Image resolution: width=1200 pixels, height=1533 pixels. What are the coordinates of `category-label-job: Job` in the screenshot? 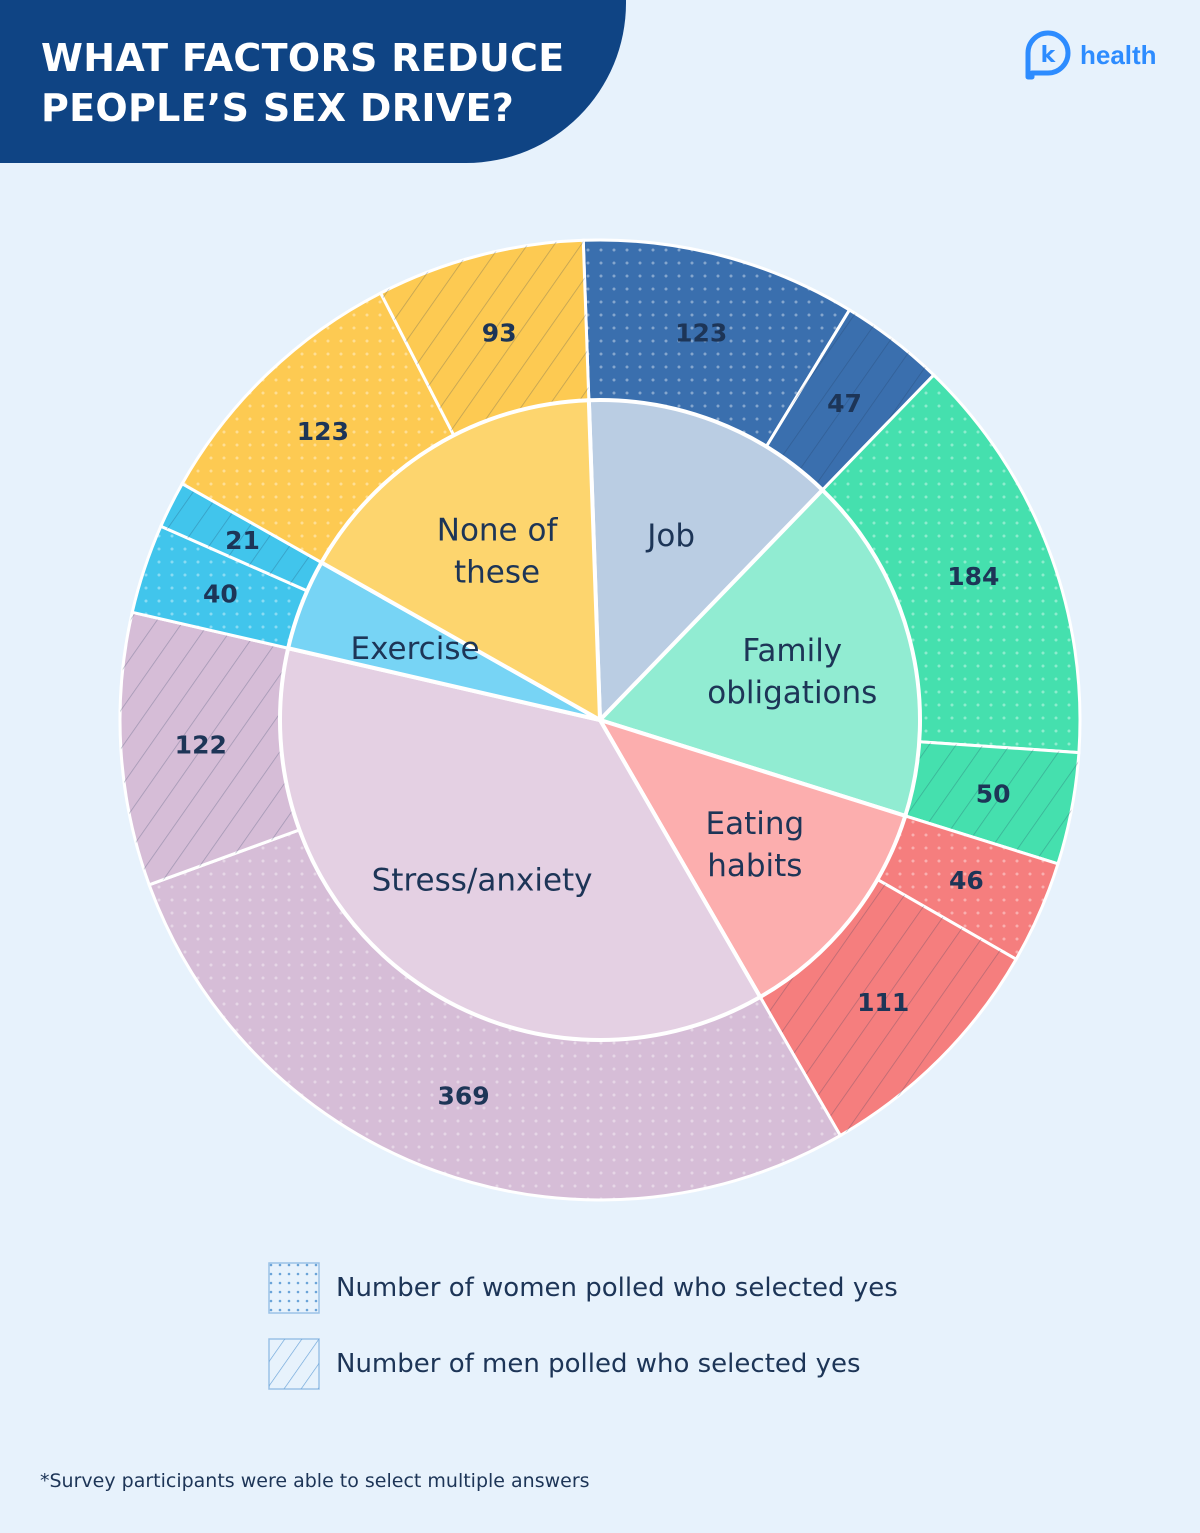 It's located at (670, 536).